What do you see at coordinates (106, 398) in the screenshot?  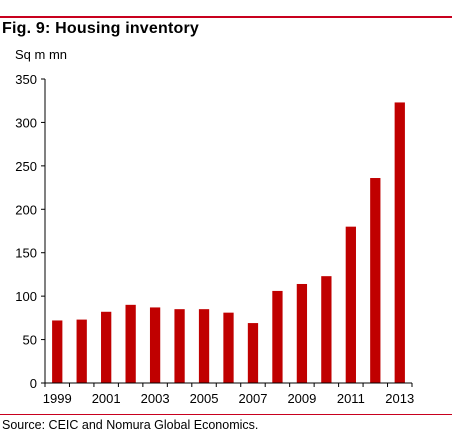 I see `x-tick-label: 2001` at bounding box center [106, 398].